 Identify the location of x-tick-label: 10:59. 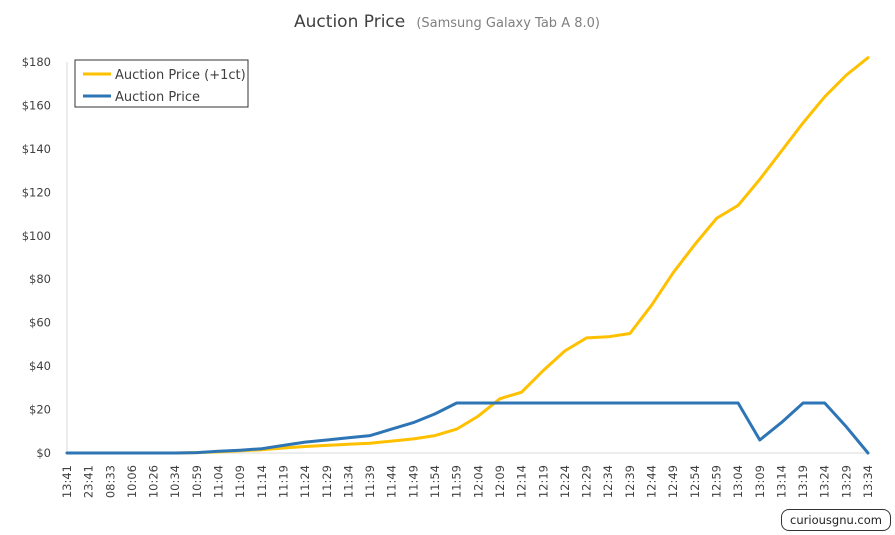
(197, 481).